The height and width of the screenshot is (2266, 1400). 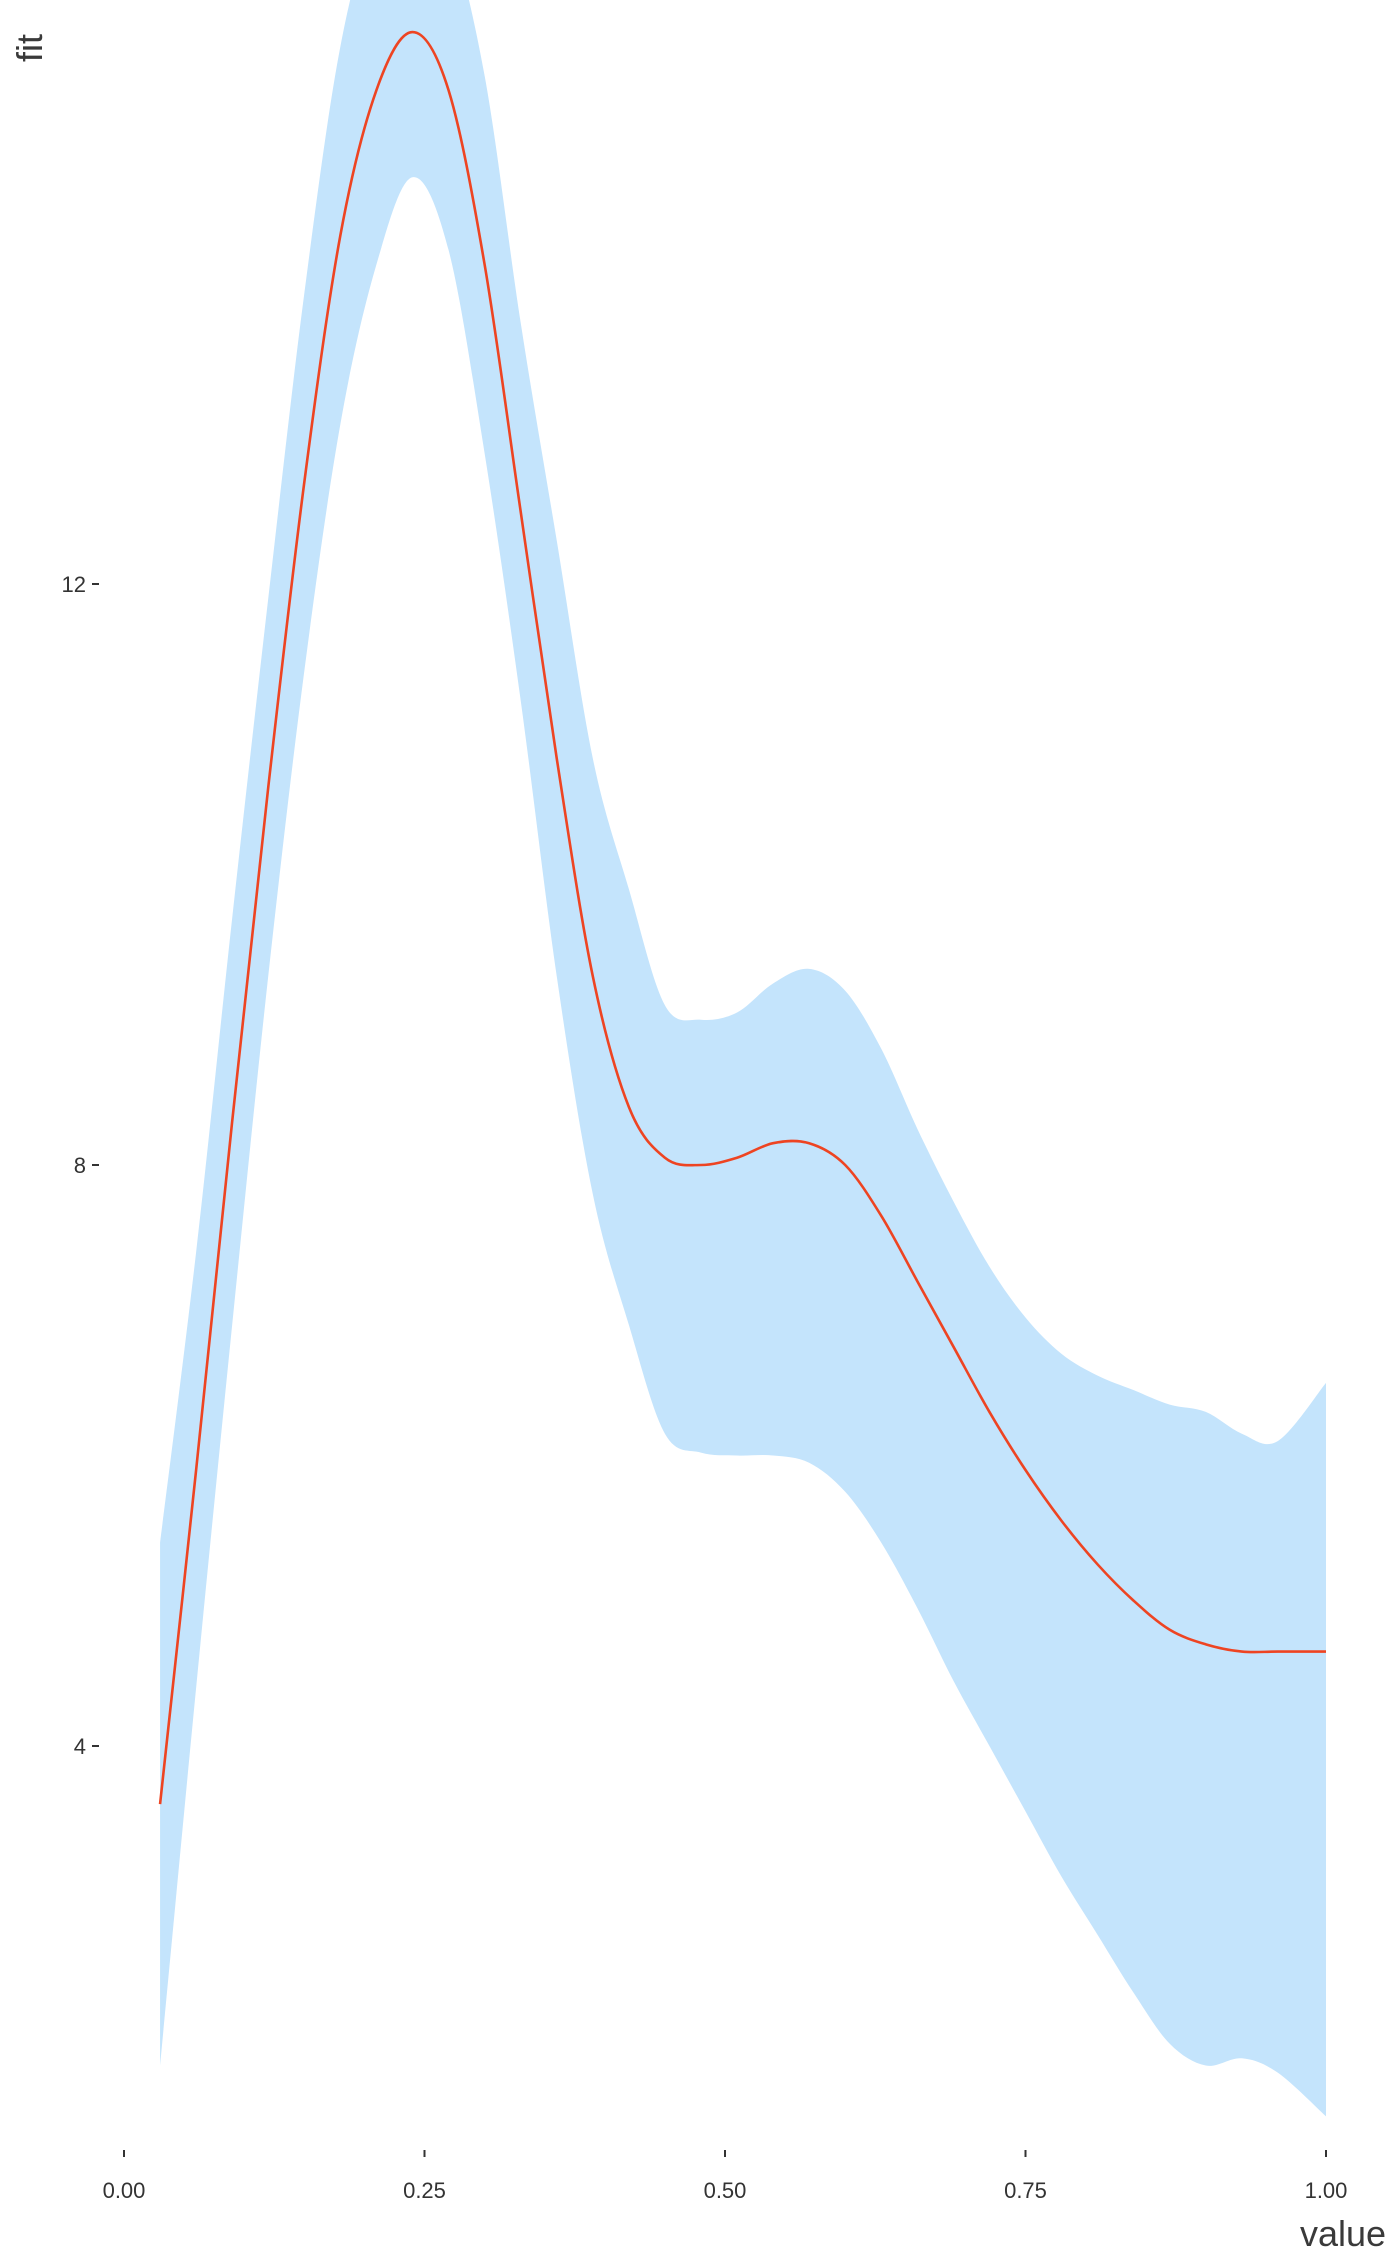 What do you see at coordinates (725, 2190) in the screenshot?
I see `x-tick-label: 0.50` at bounding box center [725, 2190].